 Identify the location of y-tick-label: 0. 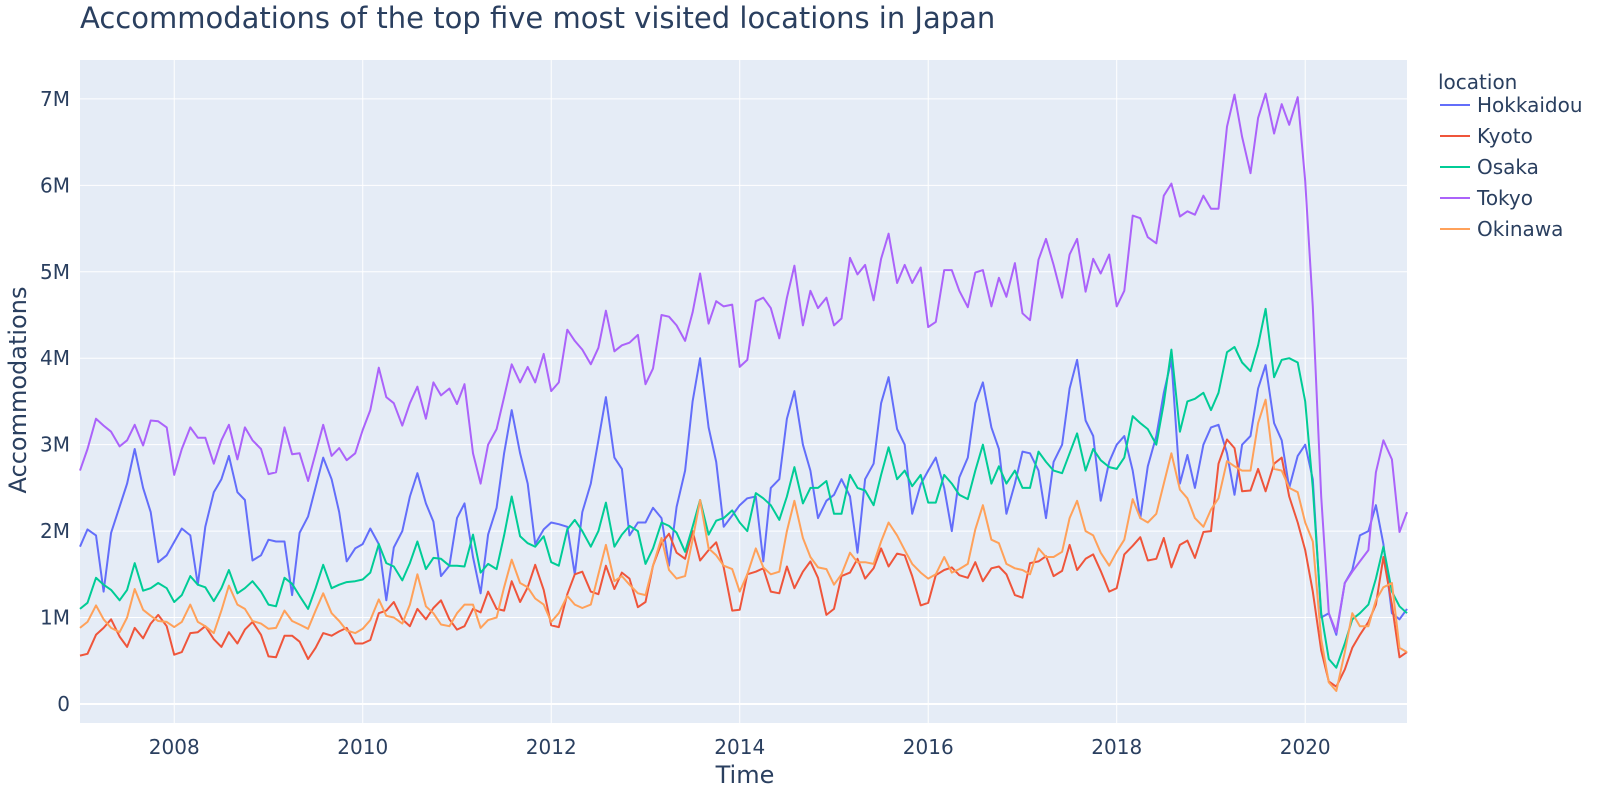
(63, 704).